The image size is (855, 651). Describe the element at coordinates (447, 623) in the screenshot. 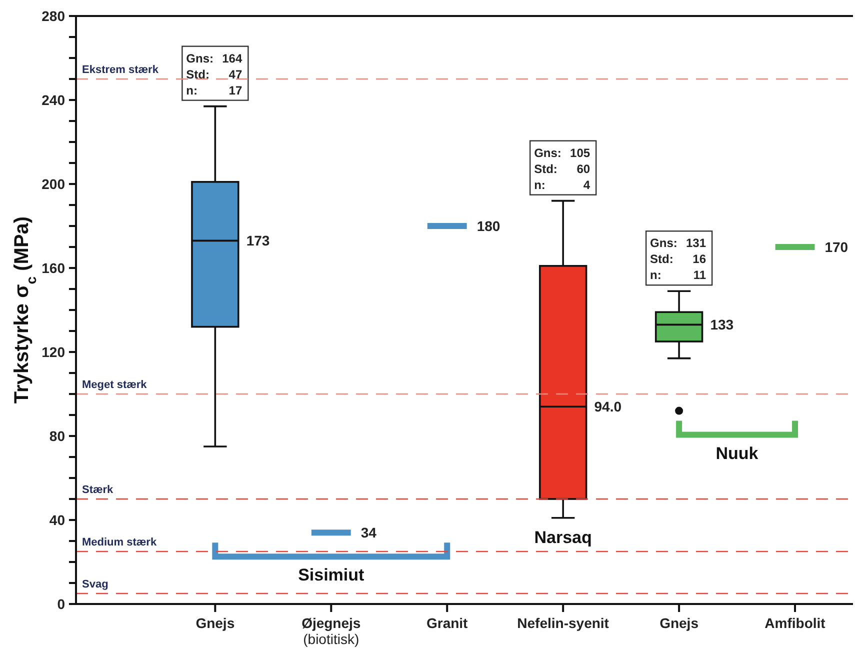

I see `x-tick-label: Granit` at that location.